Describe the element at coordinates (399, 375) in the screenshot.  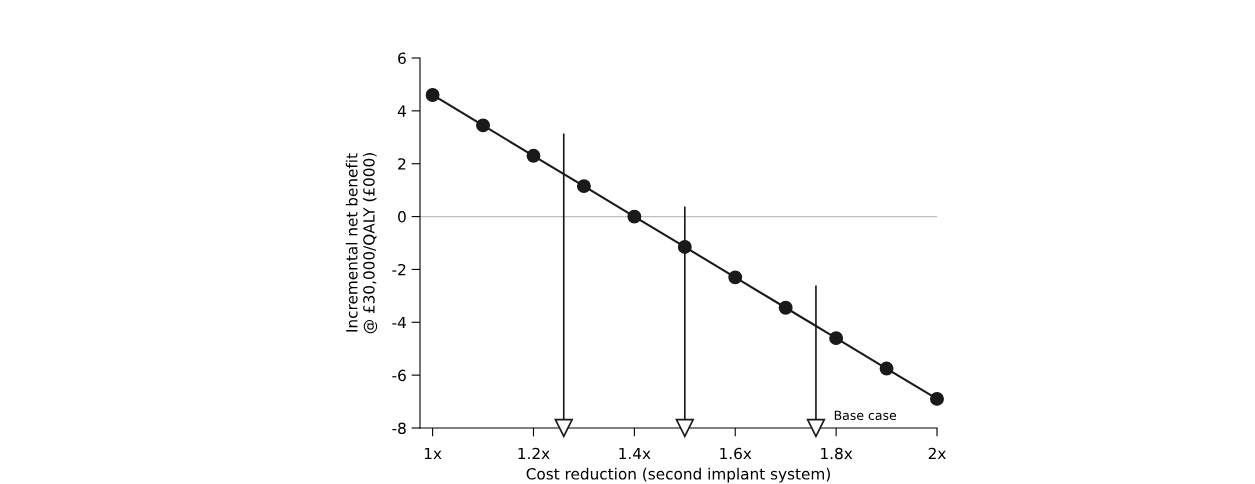
I see `y-tick-label: -6` at that location.